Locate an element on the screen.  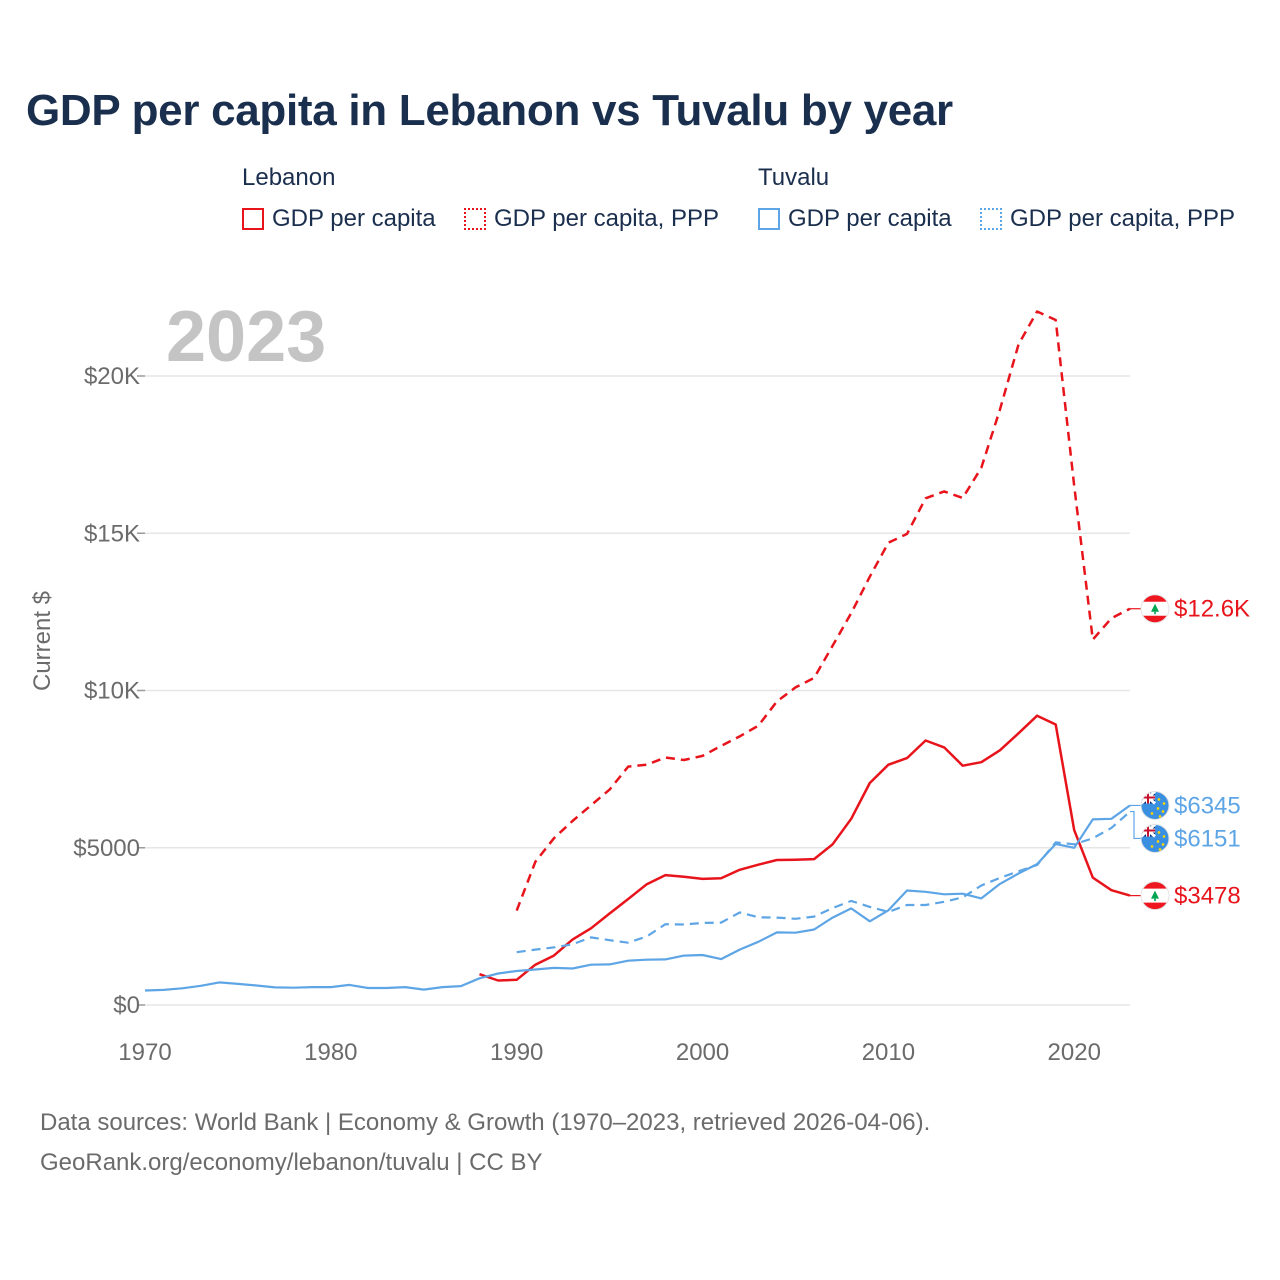
x-tick-label: 1970 is located at coordinates (144, 1052).